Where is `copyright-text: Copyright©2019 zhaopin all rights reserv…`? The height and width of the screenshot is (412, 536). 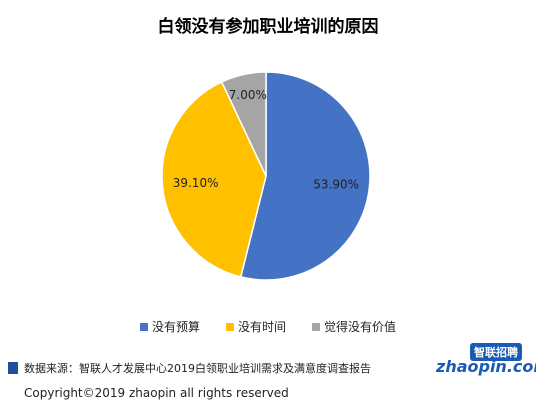
copyright-text: Copyright©2019 zhaopin all rights reserv… is located at coordinates (156, 393).